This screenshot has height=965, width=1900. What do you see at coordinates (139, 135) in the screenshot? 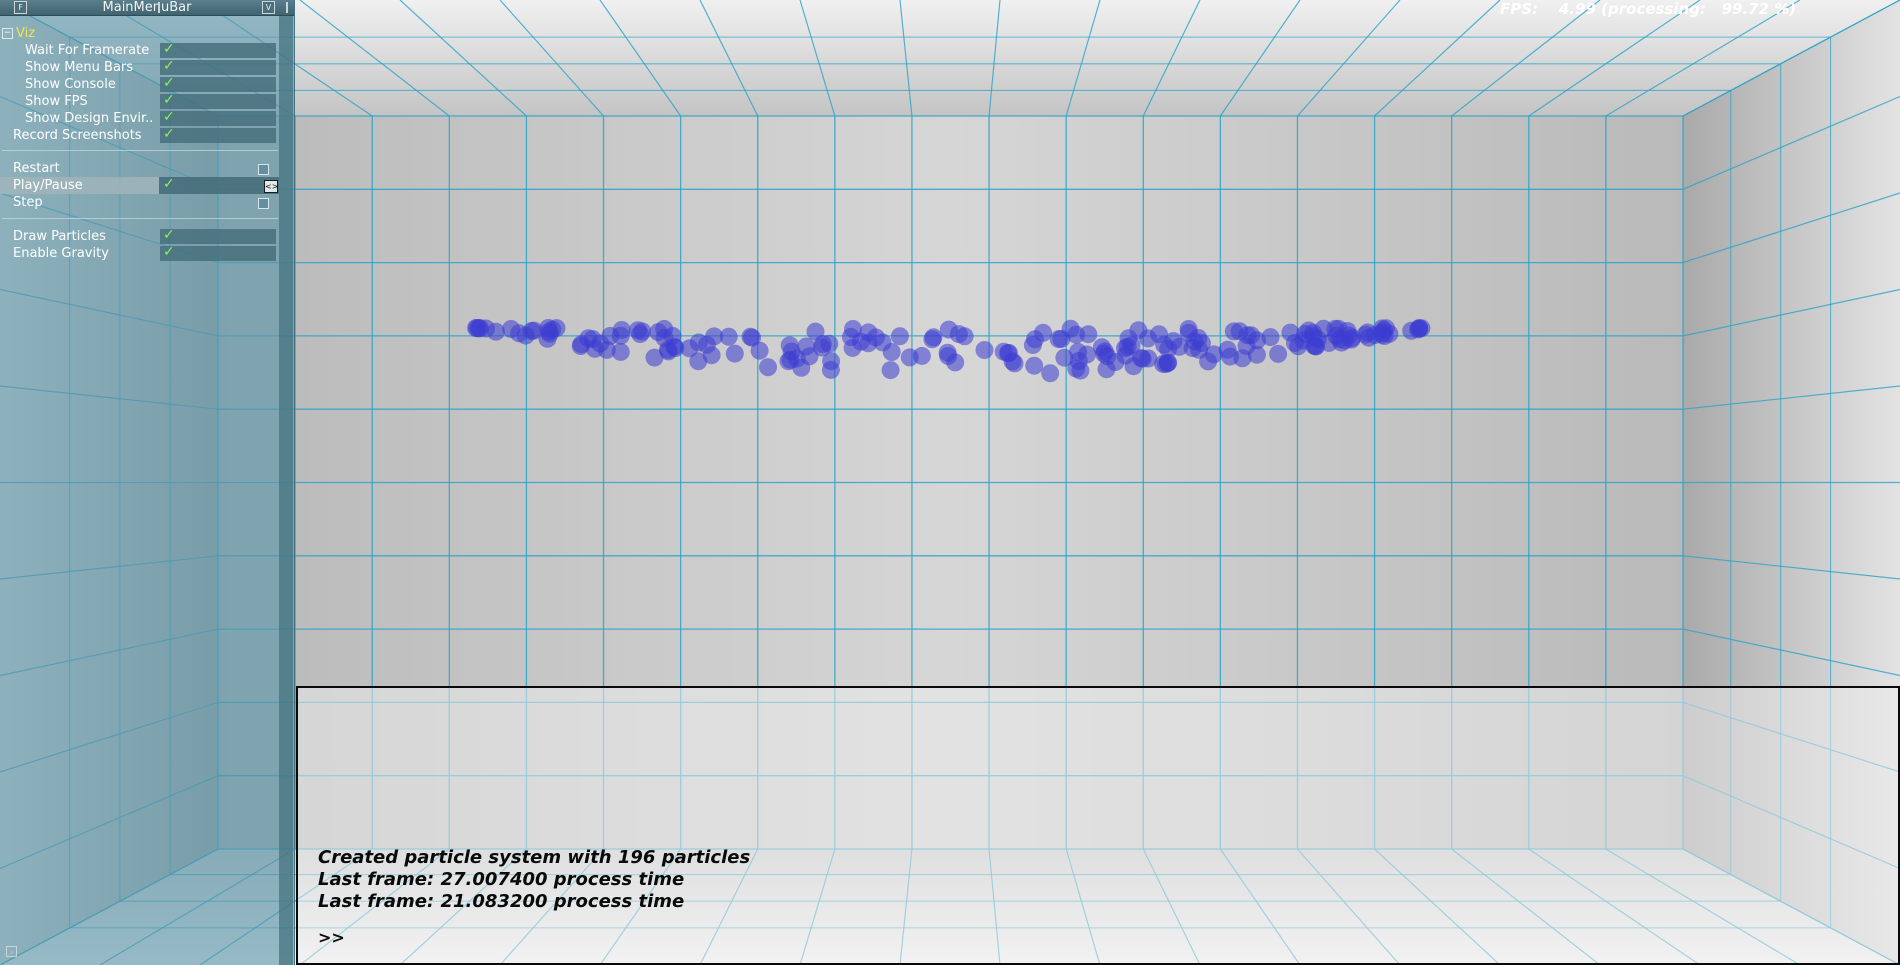
I see `menu-item-record-screenshots: Record Screenshots ✓` at bounding box center [139, 135].